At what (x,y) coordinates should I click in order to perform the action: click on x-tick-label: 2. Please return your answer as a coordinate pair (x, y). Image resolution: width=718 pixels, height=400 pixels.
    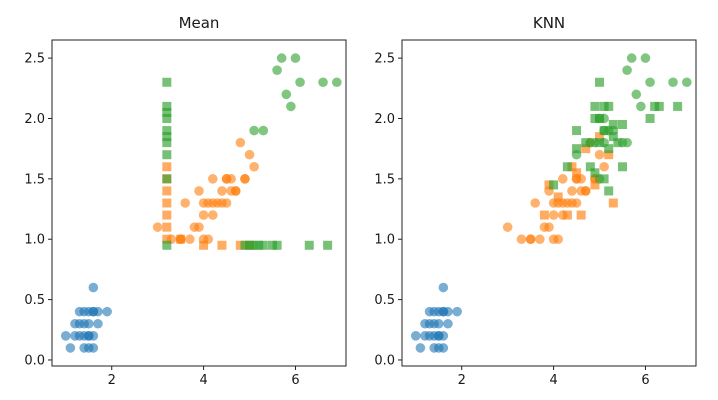
    Looking at the image, I should click on (112, 380).